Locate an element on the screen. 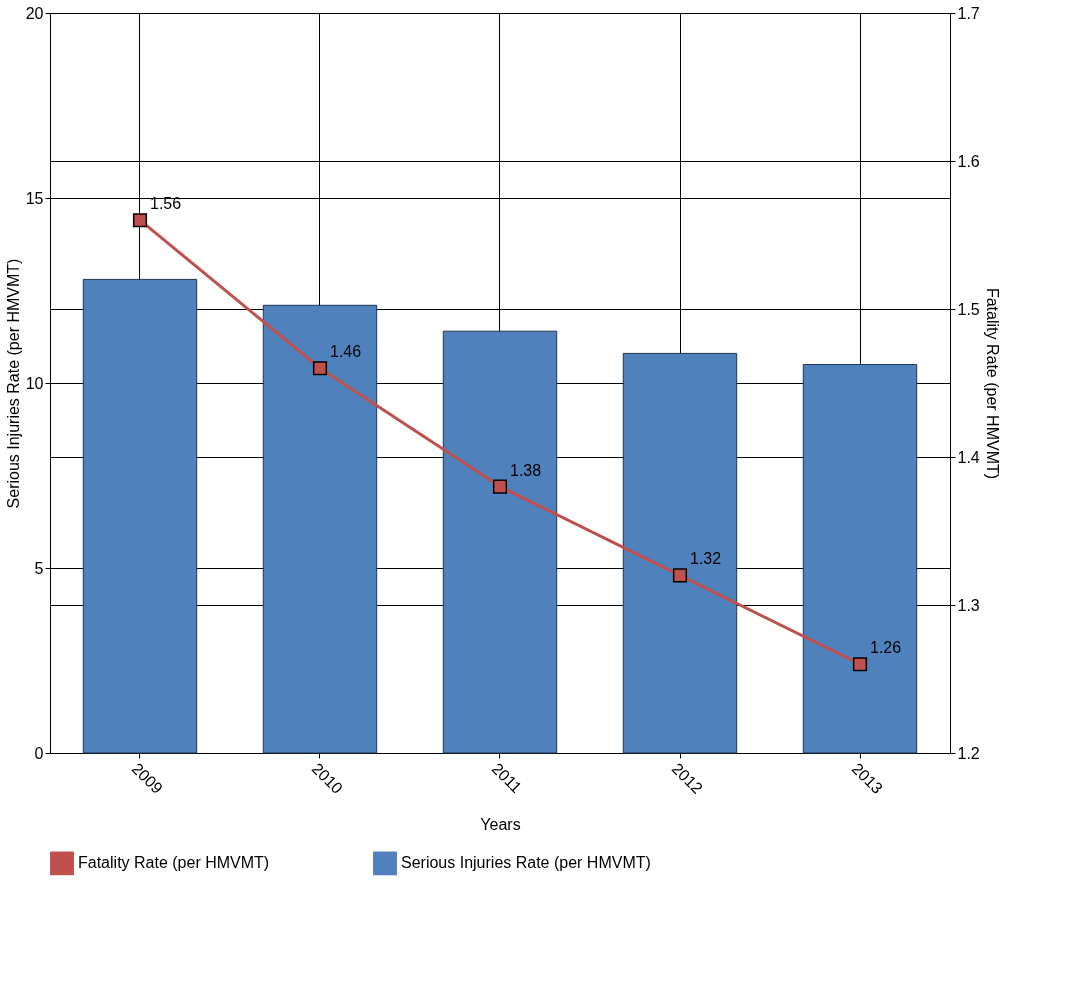 The width and height of the screenshot is (1077, 983). y-tick-label: 0 is located at coordinates (39, 753).